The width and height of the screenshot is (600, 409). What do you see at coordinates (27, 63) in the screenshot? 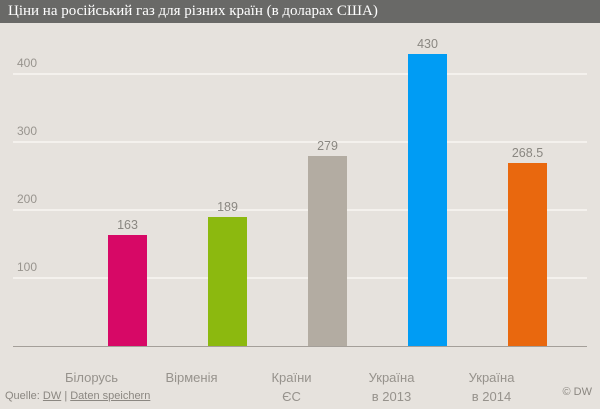
I see `y-tick-label-400: 400` at bounding box center [27, 63].